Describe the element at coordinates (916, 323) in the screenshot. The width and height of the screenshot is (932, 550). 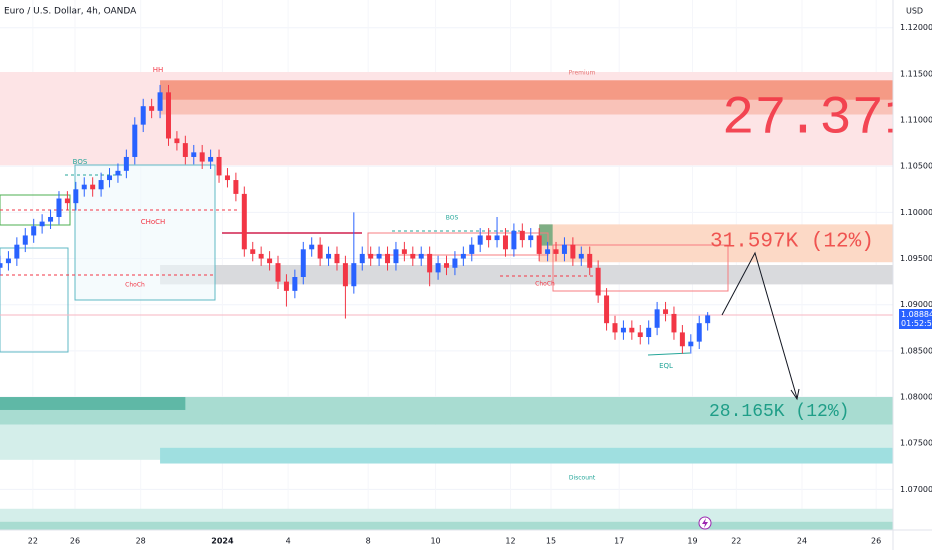
I see `countdown: 01:52:54` at that location.